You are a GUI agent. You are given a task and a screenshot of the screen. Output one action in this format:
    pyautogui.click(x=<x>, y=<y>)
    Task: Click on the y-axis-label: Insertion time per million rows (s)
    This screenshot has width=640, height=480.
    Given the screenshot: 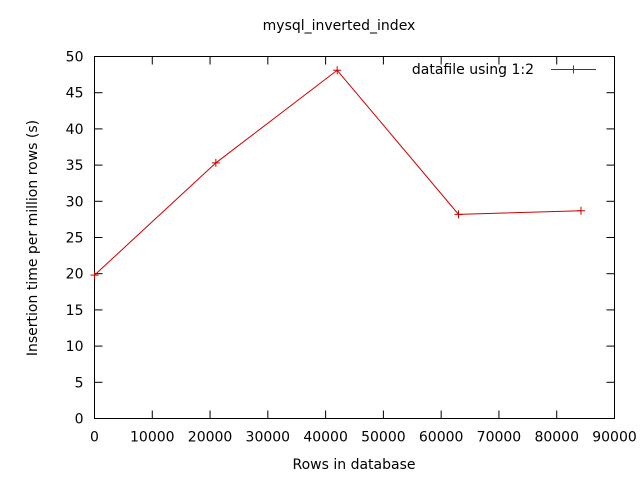 What is the action you would take?
    pyautogui.click(x=33, y=238)
    